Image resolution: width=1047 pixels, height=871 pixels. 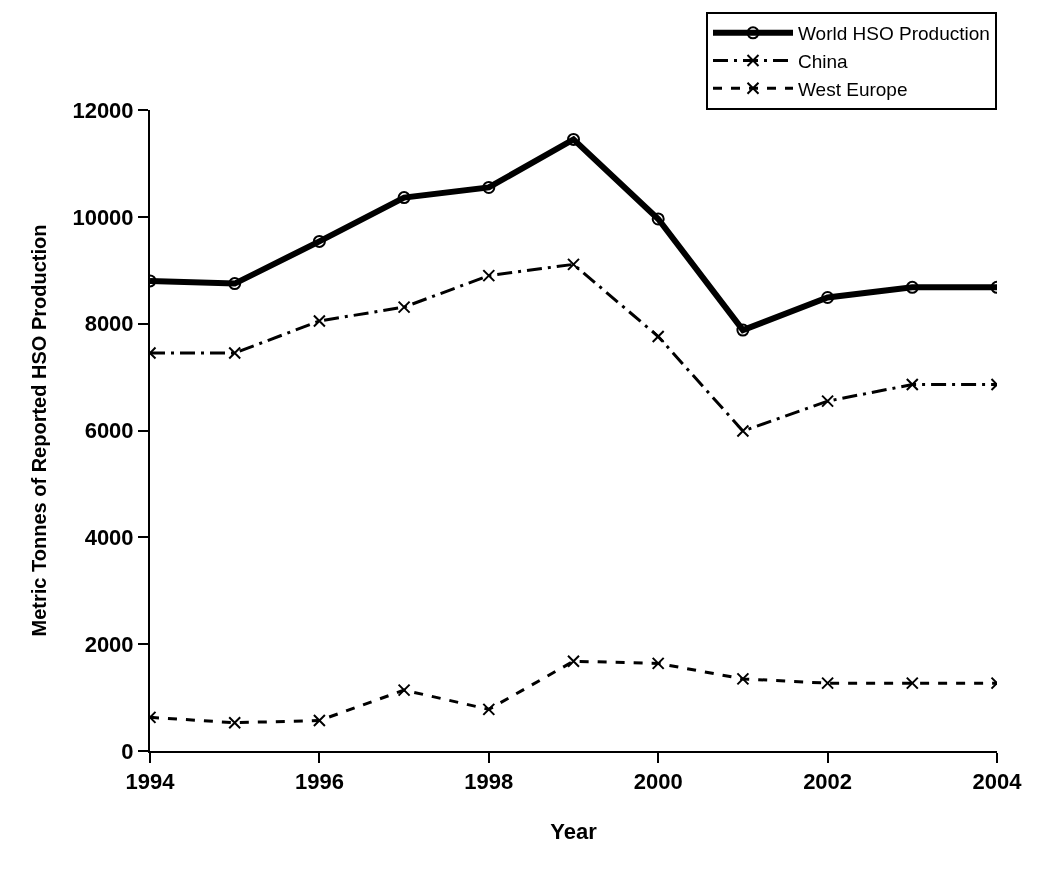 I want to click on legend-label: World HSO Production, so click(x=894, y=34).